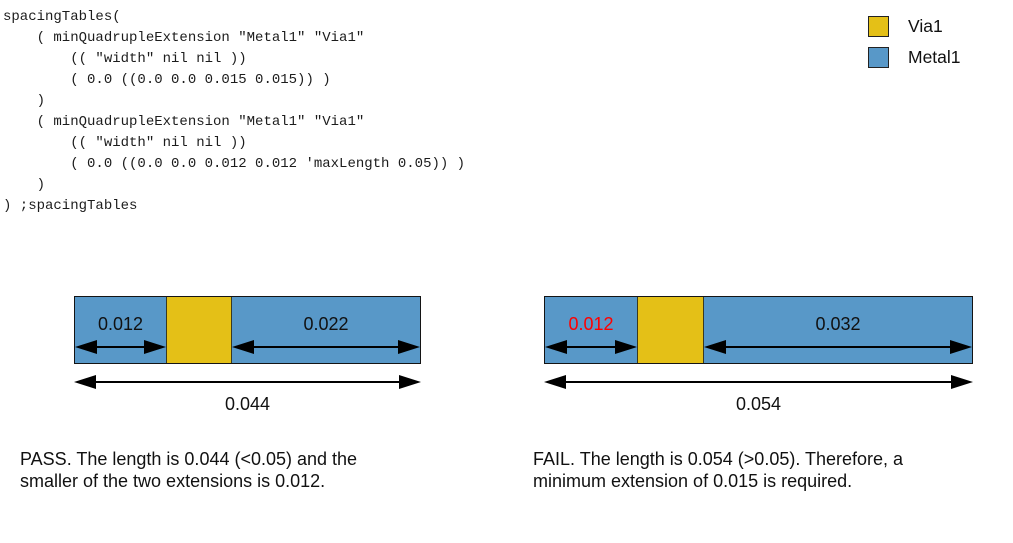 Image resolution: width=1013 pixels, height=543 pixels. What do you see at coordinates (173, 481) in the screenshot?
I see `pass-caption-line2: smaller of the two extensions is 0.012.` at bounding box center [173, 481].